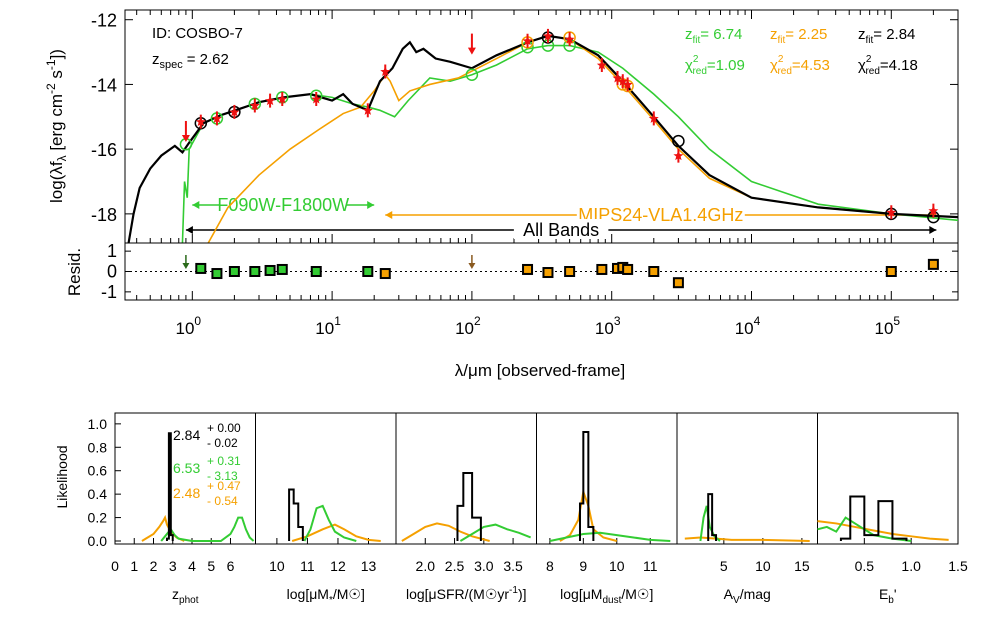 Image resolution: width=1000 pixels, height=618 pixels. Describe the element at coordinates (513, 590) in the screenshot. I see `lik-xlabel-sup: -1` at that location.